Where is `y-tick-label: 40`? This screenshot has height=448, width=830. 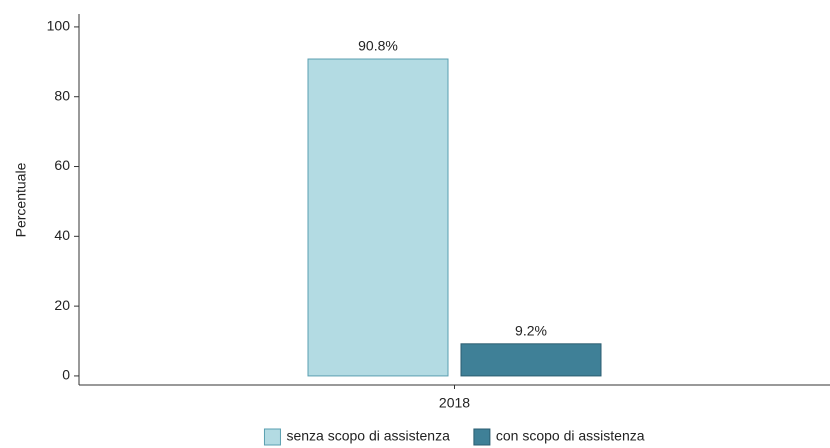
y-tick-label: 40 is located at coordinates (62, 235).